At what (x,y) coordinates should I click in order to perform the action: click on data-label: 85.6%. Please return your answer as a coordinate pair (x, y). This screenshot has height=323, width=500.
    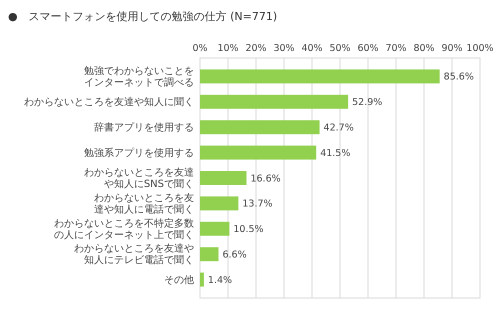
    Looking at the image, I should click on (459, 77).